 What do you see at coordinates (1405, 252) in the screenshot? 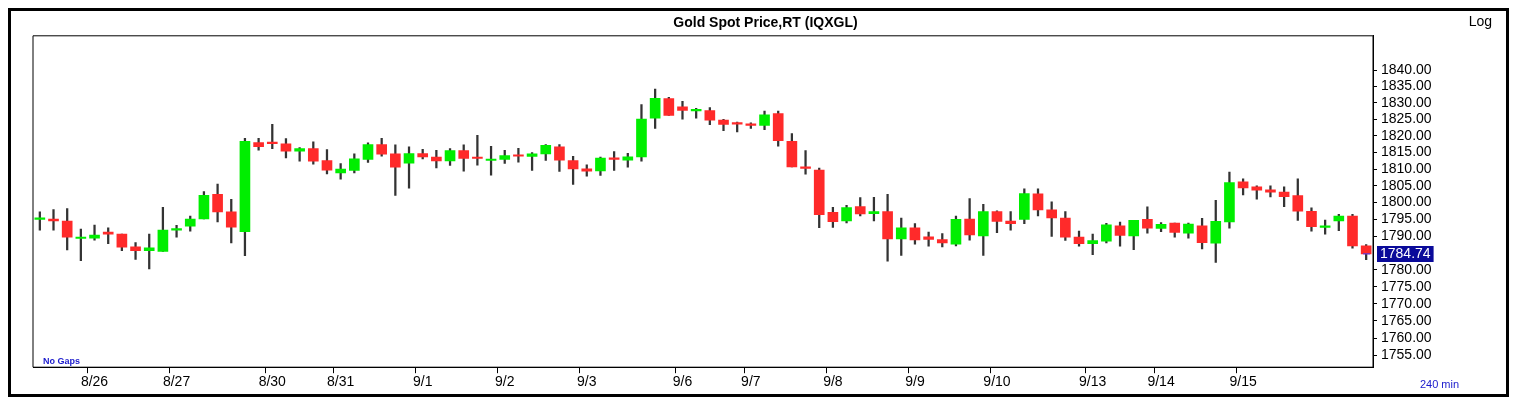
I see `text: 1784.74` at bounding box center [1405, 252].